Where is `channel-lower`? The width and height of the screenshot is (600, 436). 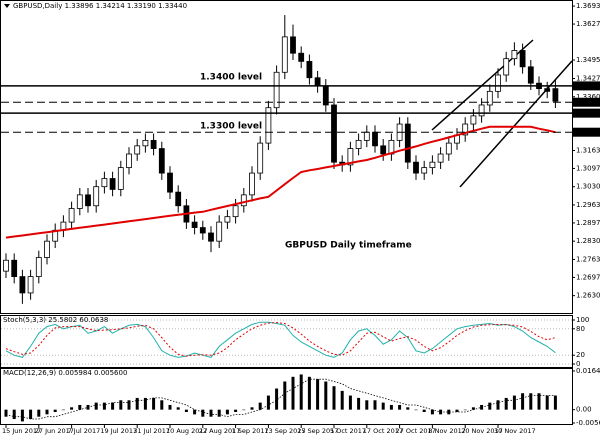
channel-lower is located at coordinates (516, 124).